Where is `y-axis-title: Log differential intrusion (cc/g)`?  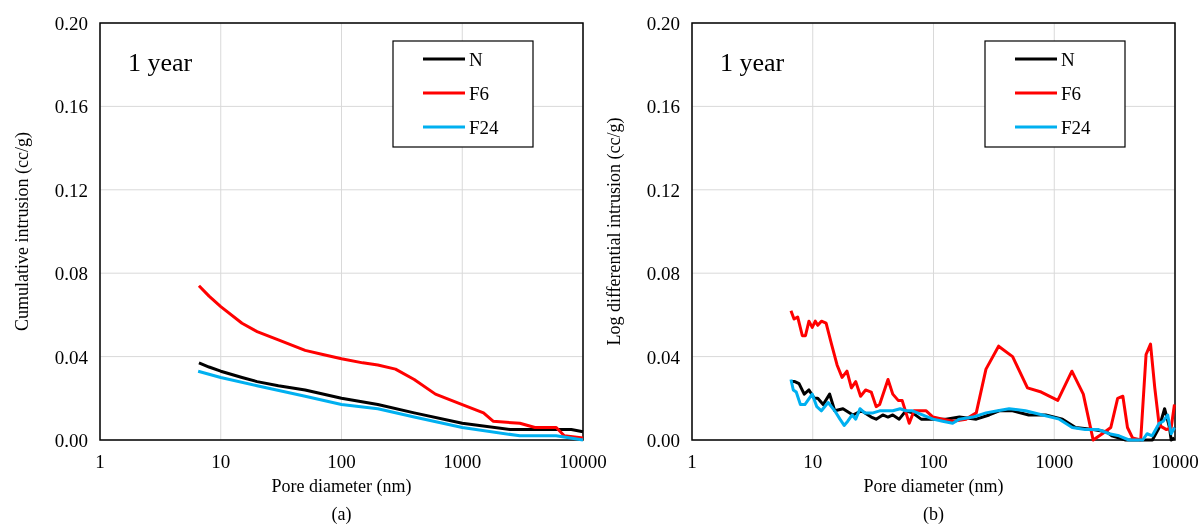
y-axis-title: Log differential intrusion (cc/g) is located at coordinates (614, 231).